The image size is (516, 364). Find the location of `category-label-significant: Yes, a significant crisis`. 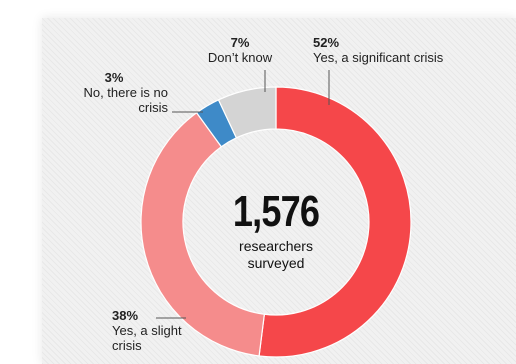

category-label-significant: Yes, a significant crisis is located at coordinates (378, 57).